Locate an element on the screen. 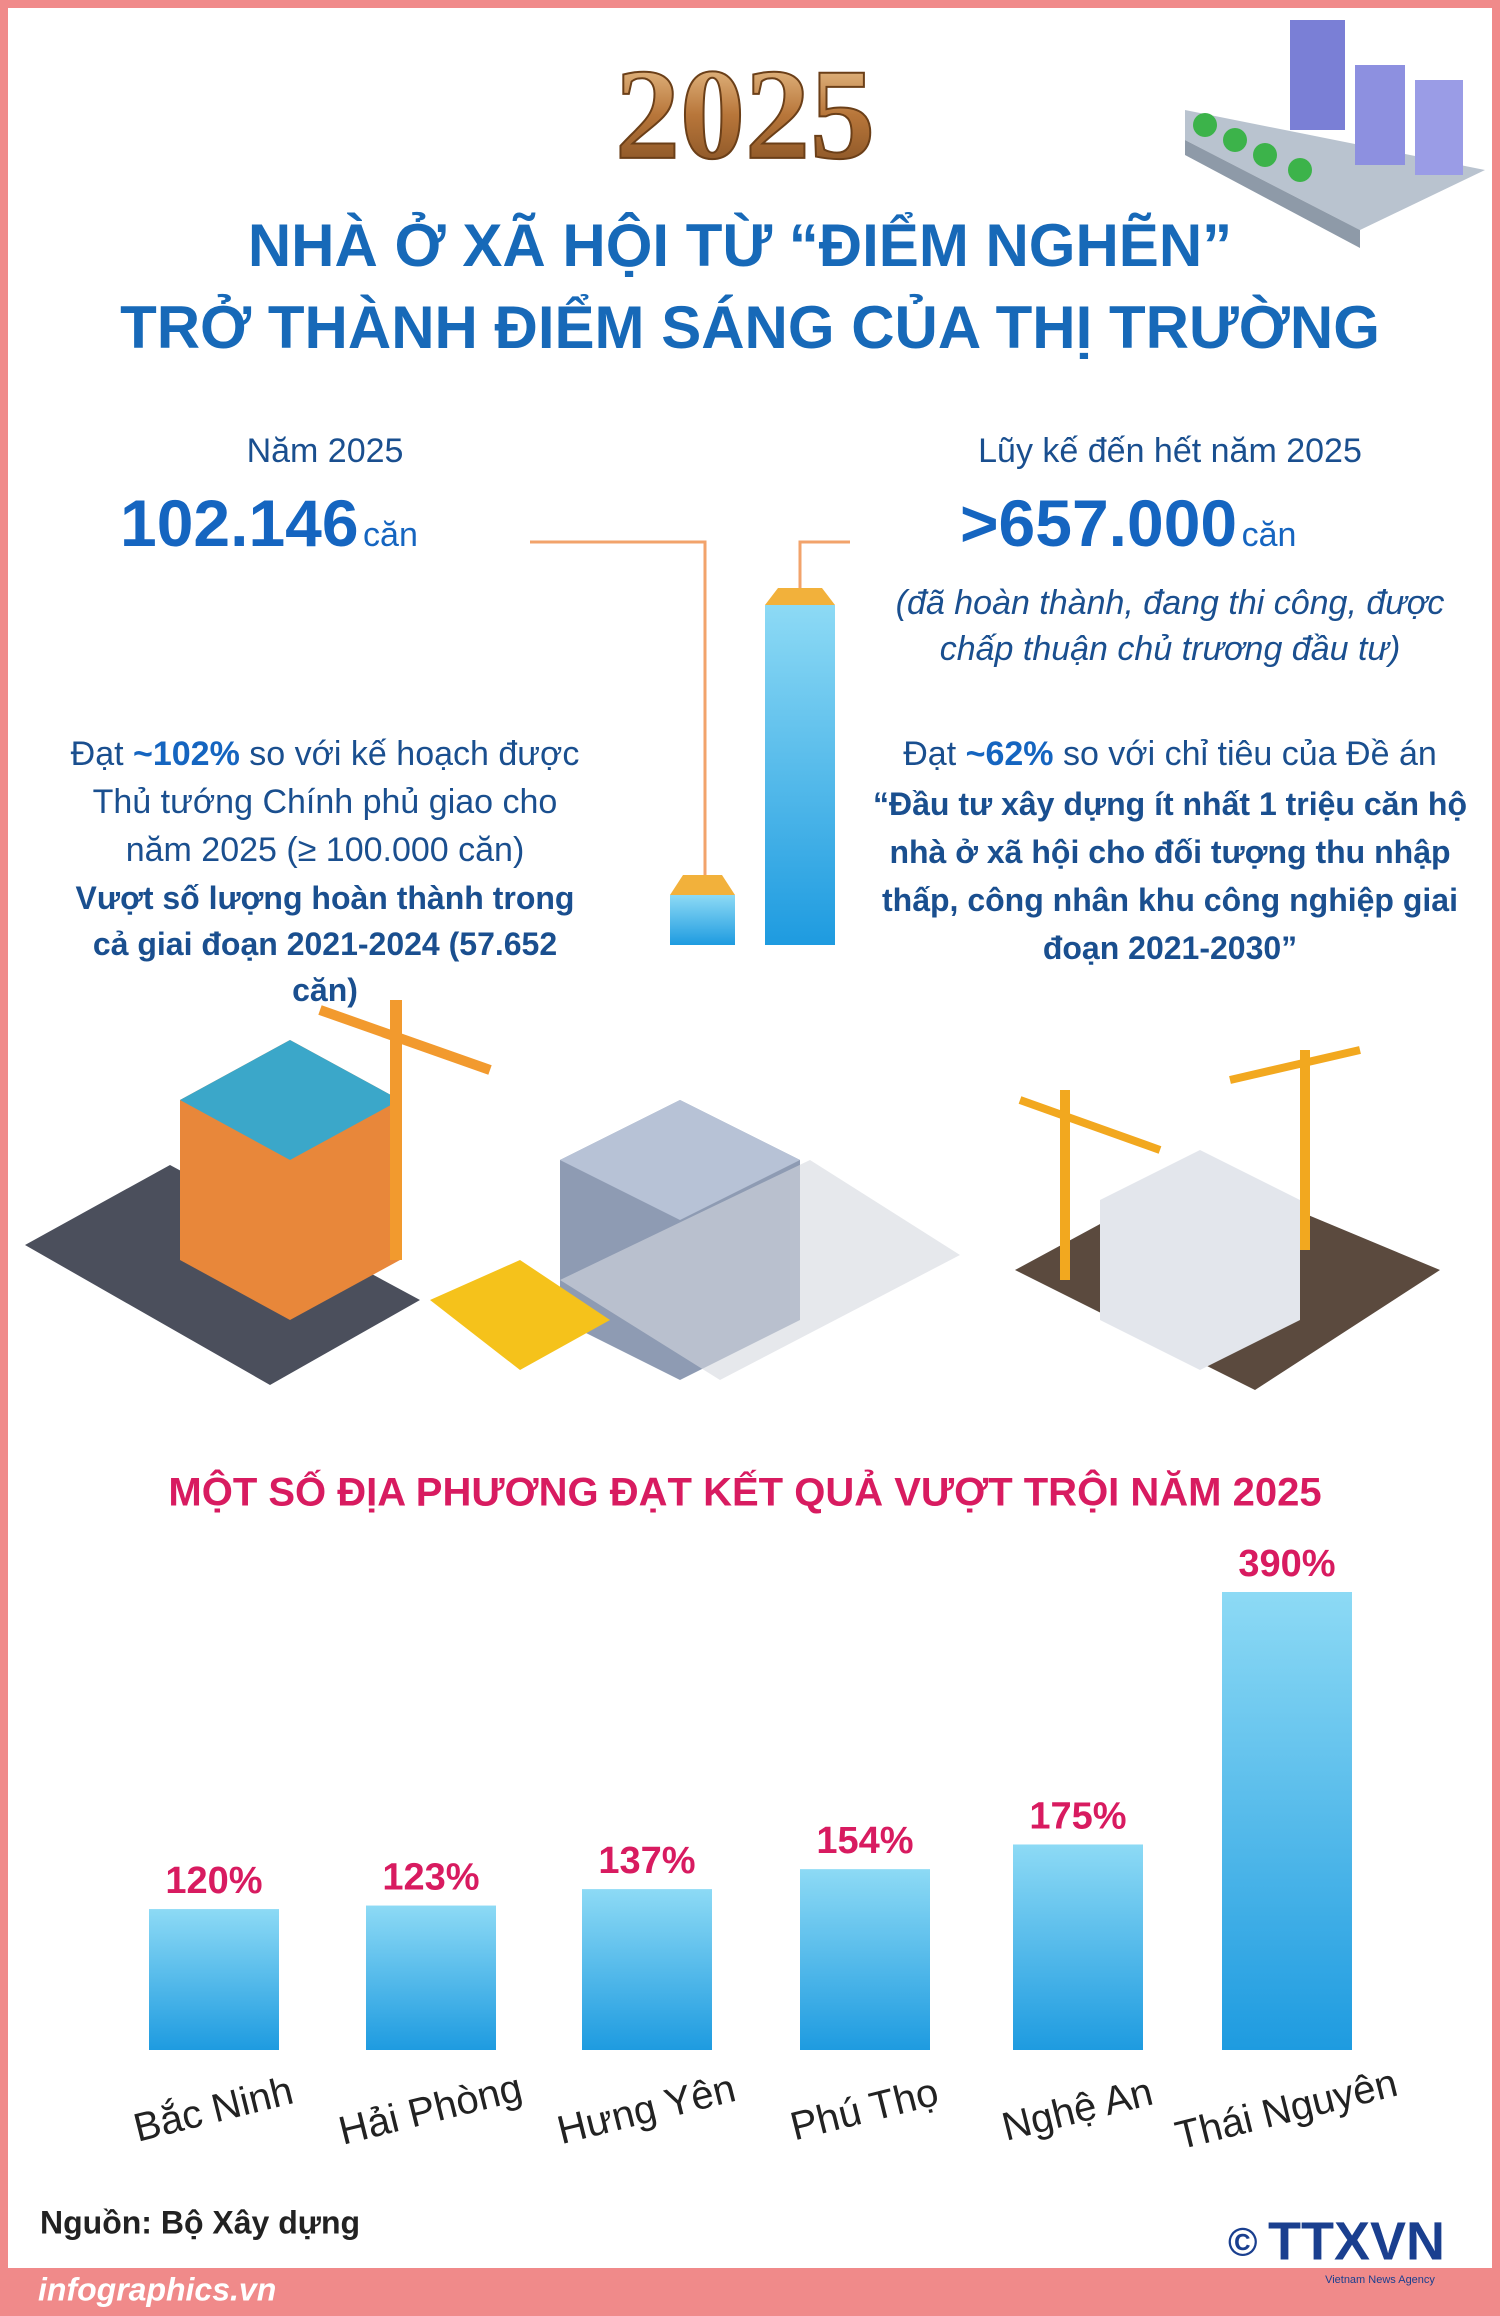 This screenshot has height=2316, width=1500. stat-label: Lũy kế đến hết năm 2025 is located at coordinates (1170, 451).